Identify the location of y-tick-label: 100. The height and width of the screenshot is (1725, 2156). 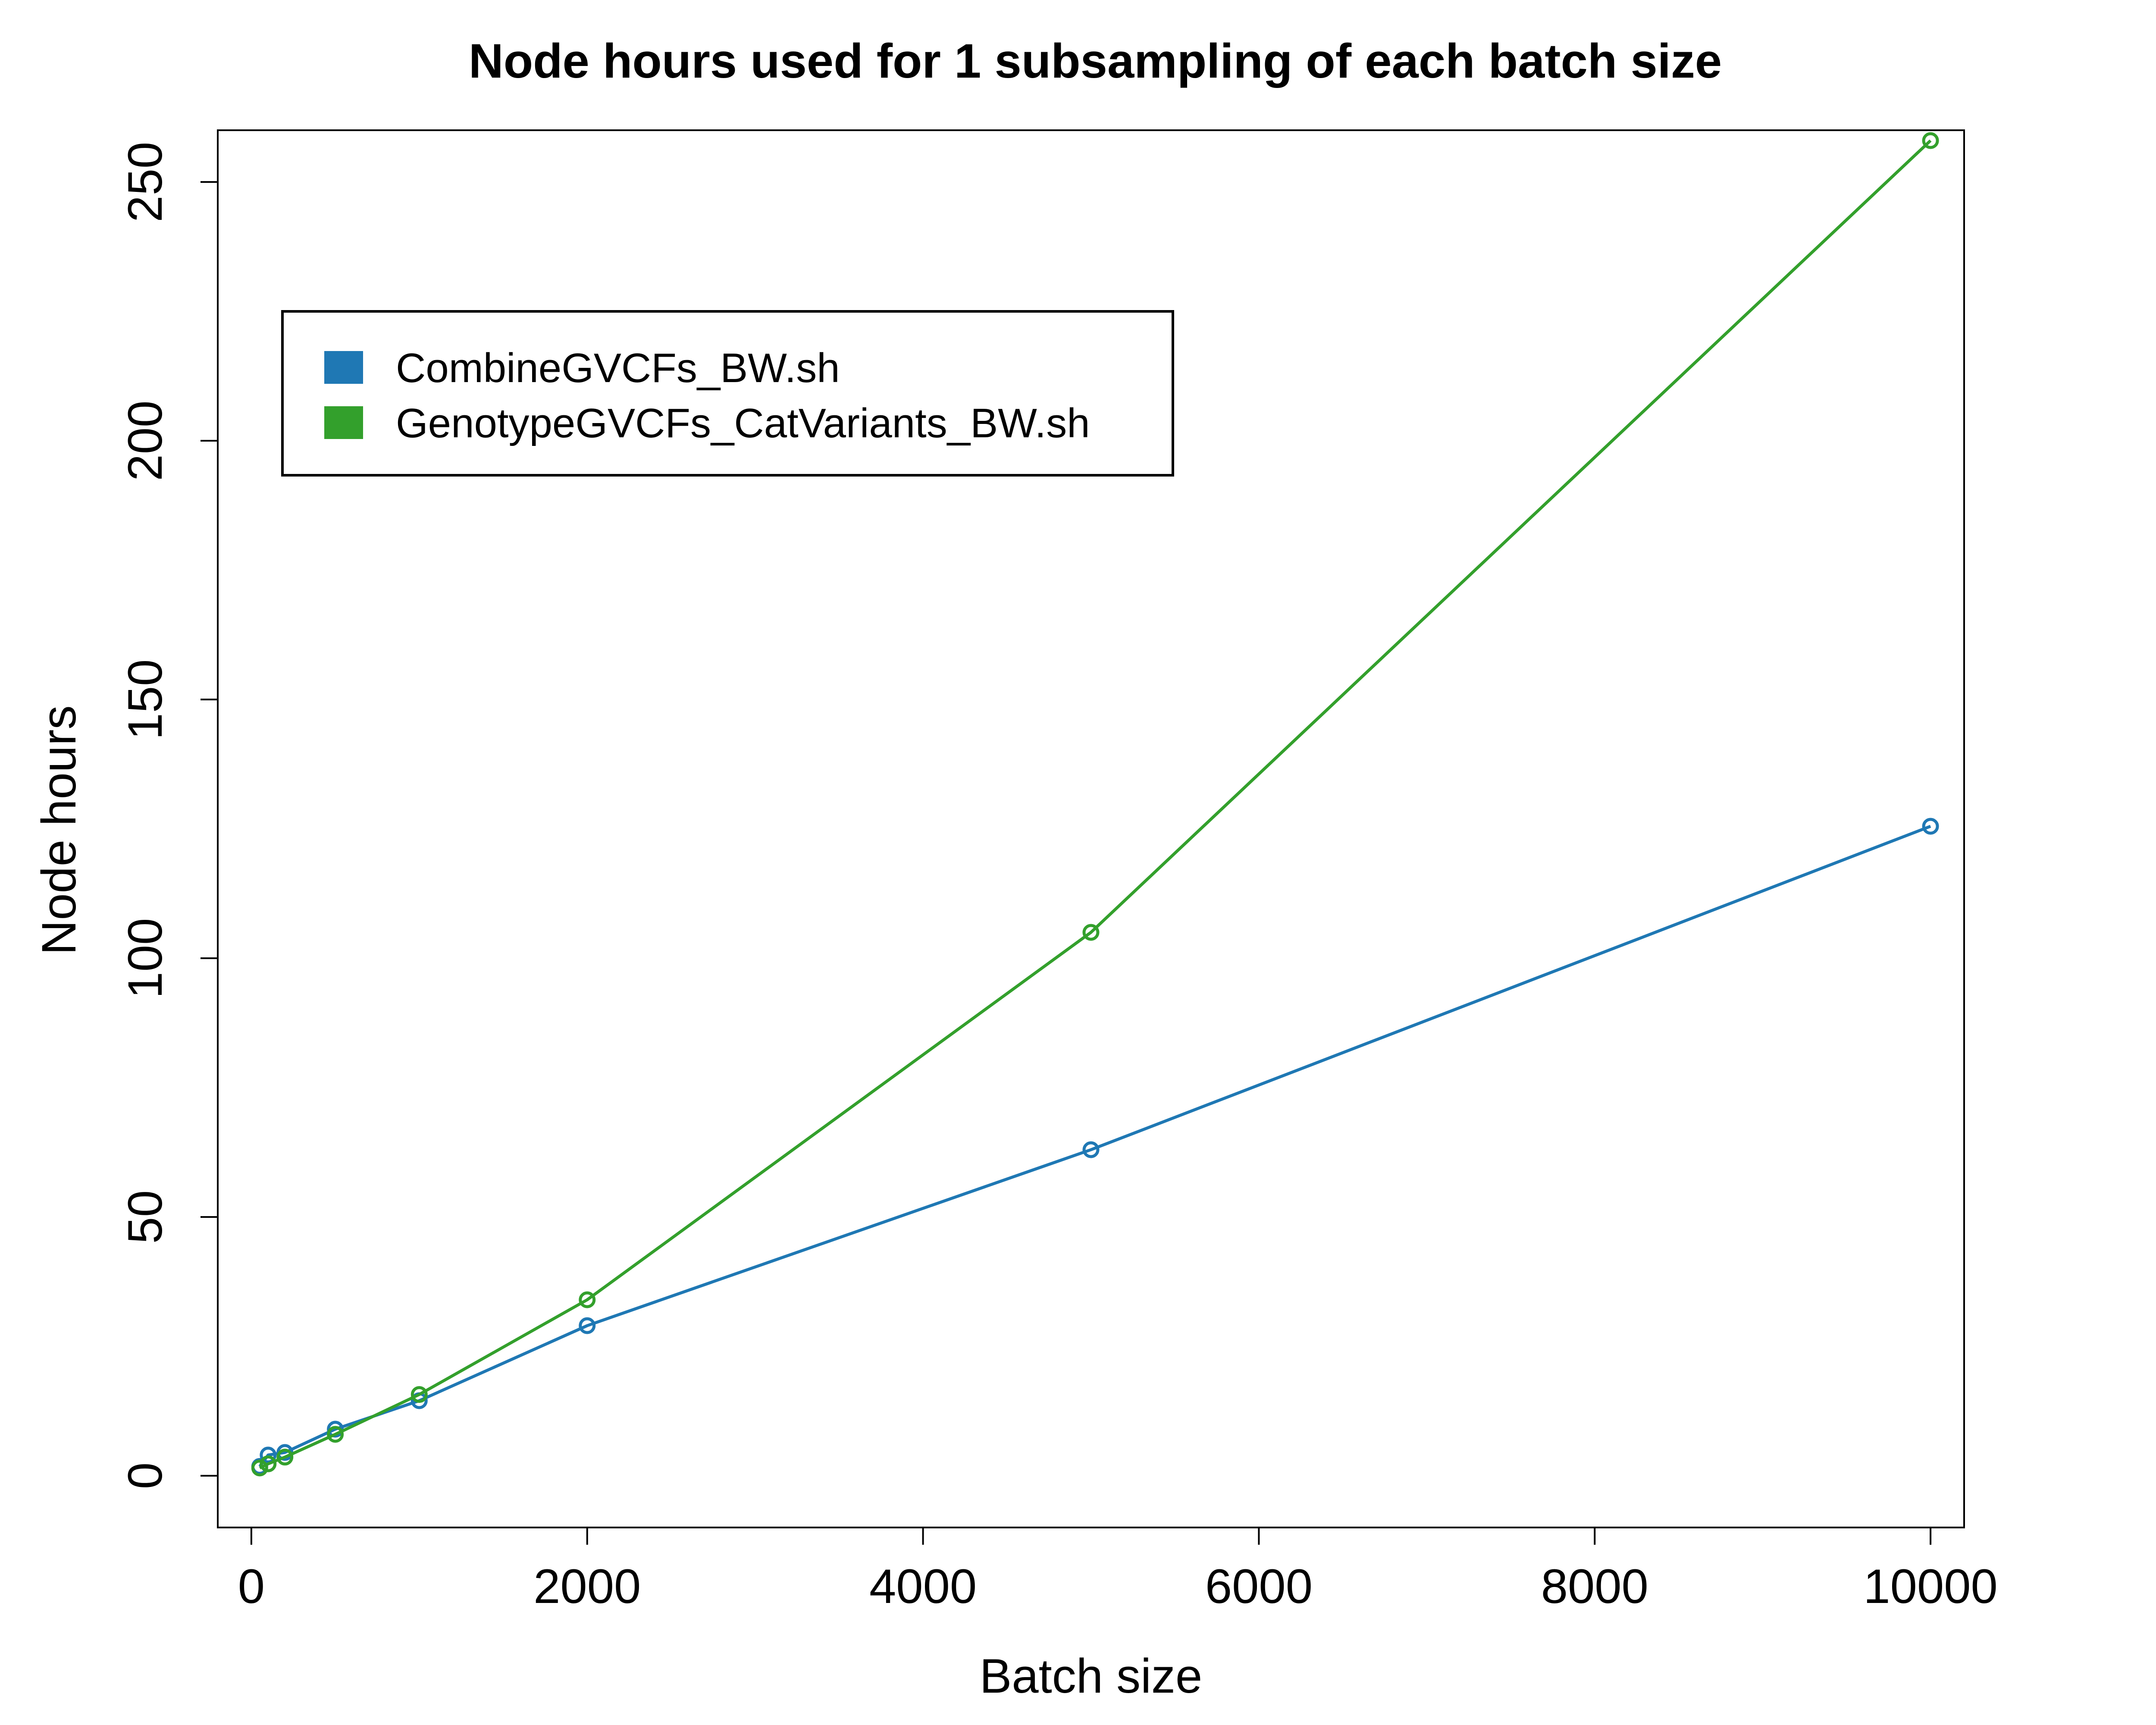
(145, 959).